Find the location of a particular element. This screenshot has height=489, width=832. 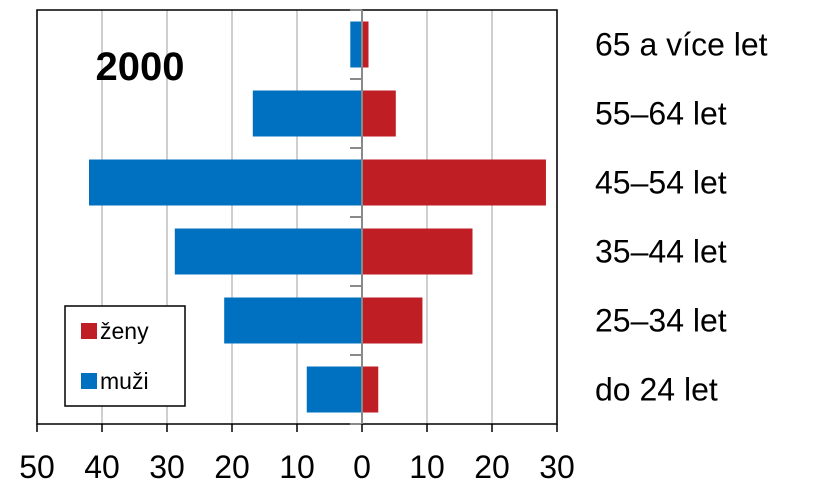

bar-ženy-5 is located at coordinates (365, 44).